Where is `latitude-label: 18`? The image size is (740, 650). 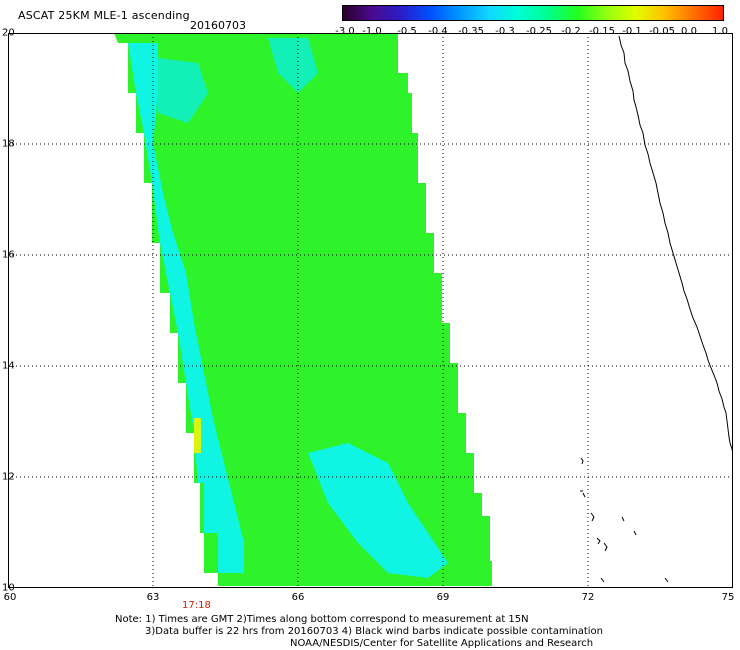 latitude-label: 18 is located at coordinates (8, 144).